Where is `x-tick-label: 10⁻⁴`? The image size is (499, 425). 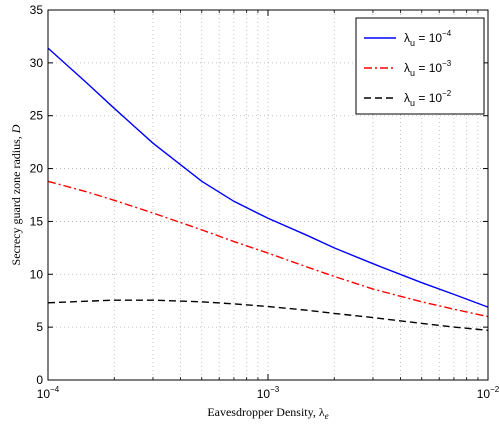 x-tick-label: 10⁻⁴ is located at coordinates (48, 393).